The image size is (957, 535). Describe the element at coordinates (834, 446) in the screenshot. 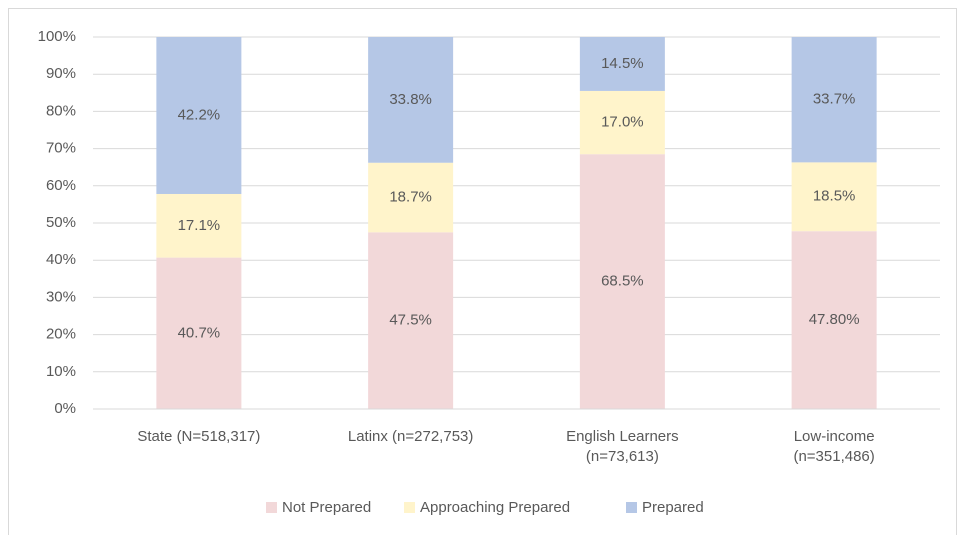

I see `x-tick-label: Low-income (n=351,486)` at that location.